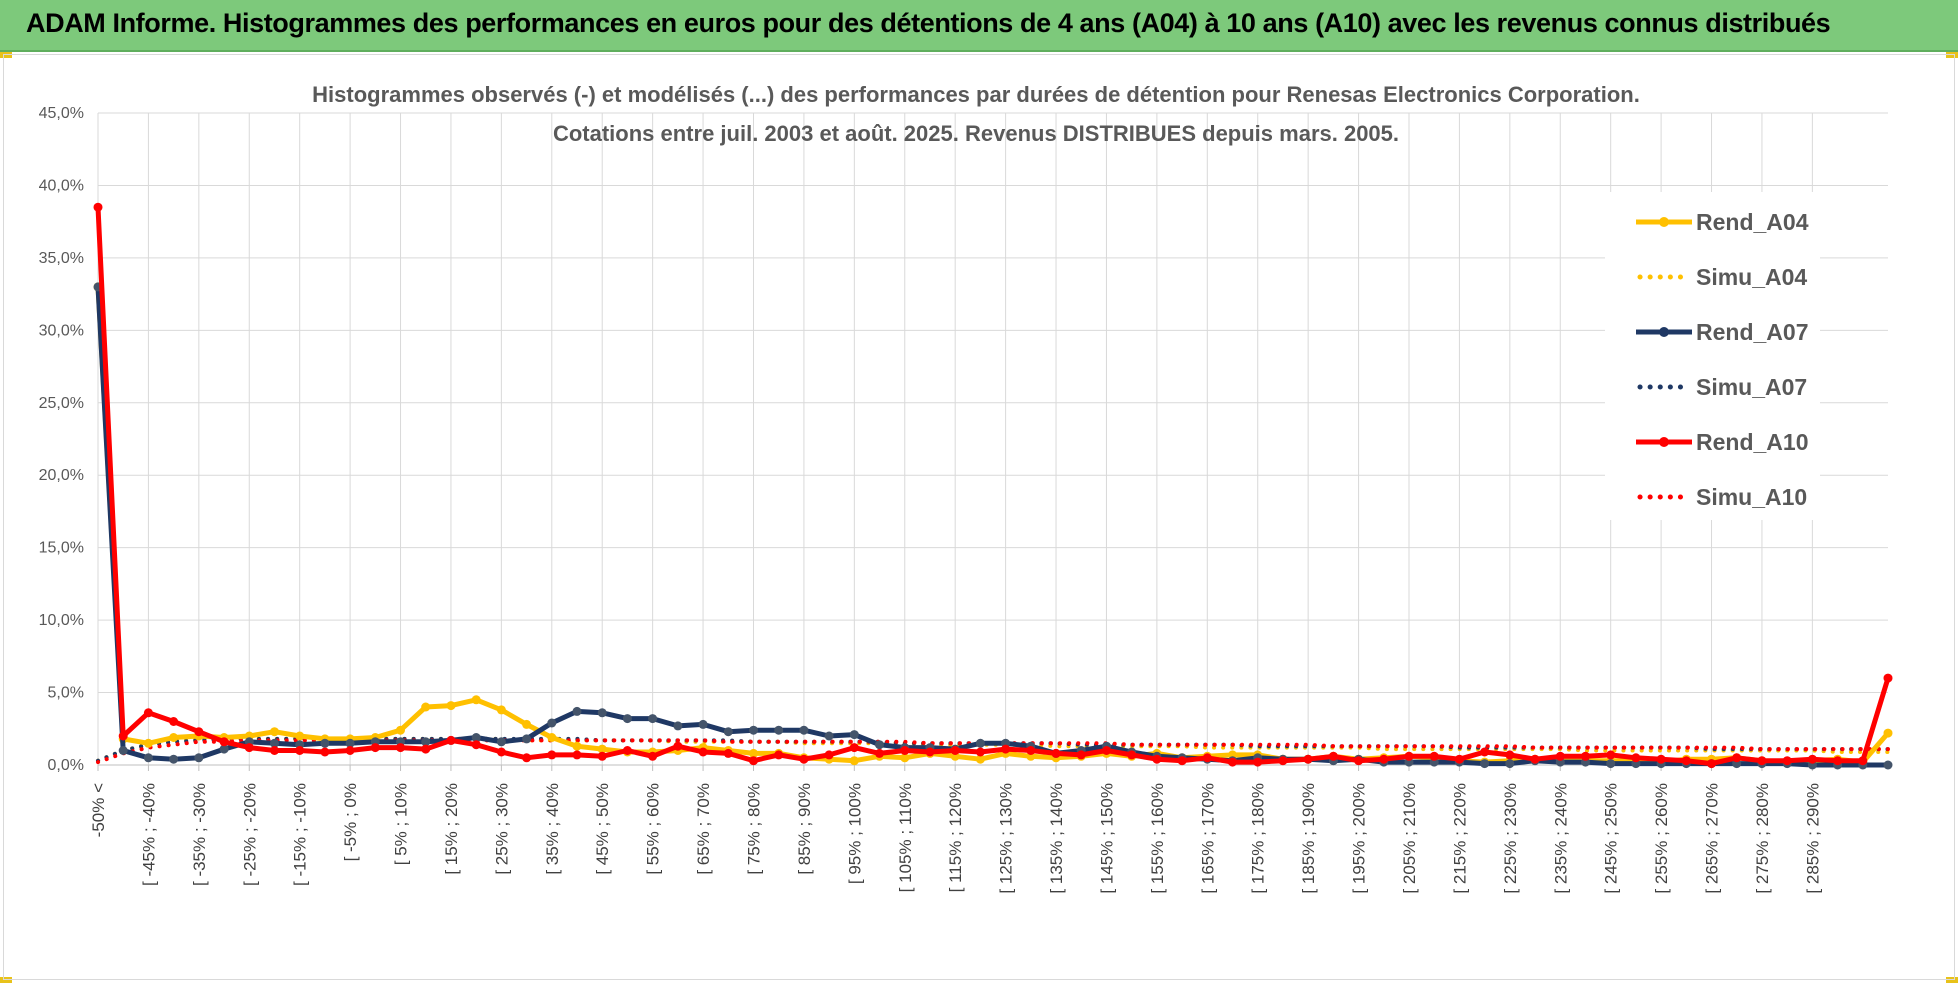 The height and width of the screenshot is (983, 1958). Describe the element at coordinates (552, 829) in the screenshot. I see `x-tick-label: [ 35% ; 40%` at that location.